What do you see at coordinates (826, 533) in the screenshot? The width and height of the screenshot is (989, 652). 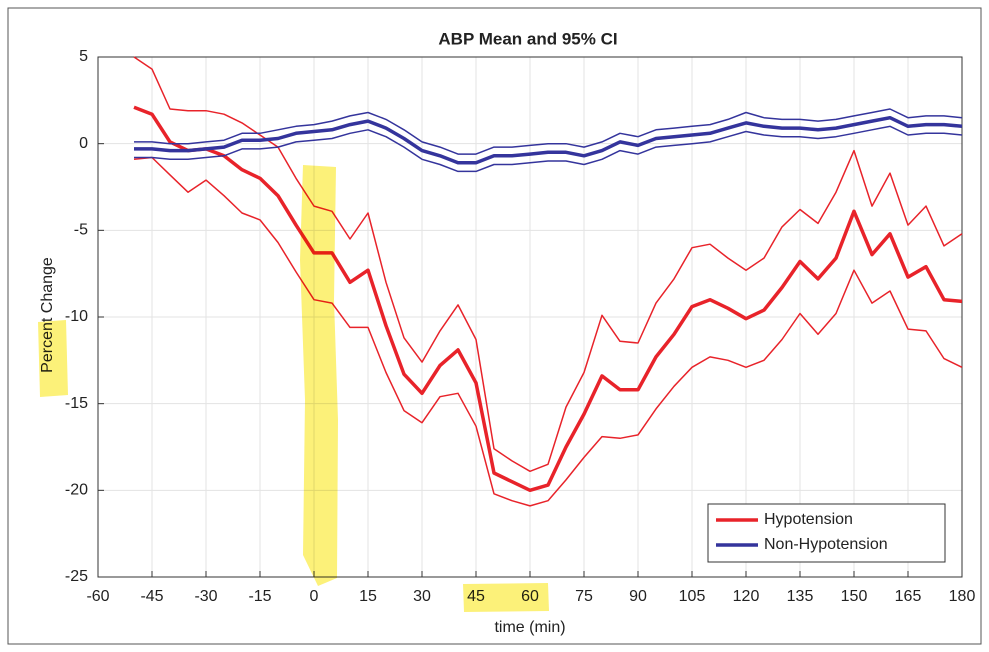 I see `legend-box` at bounding box center [826, 533].